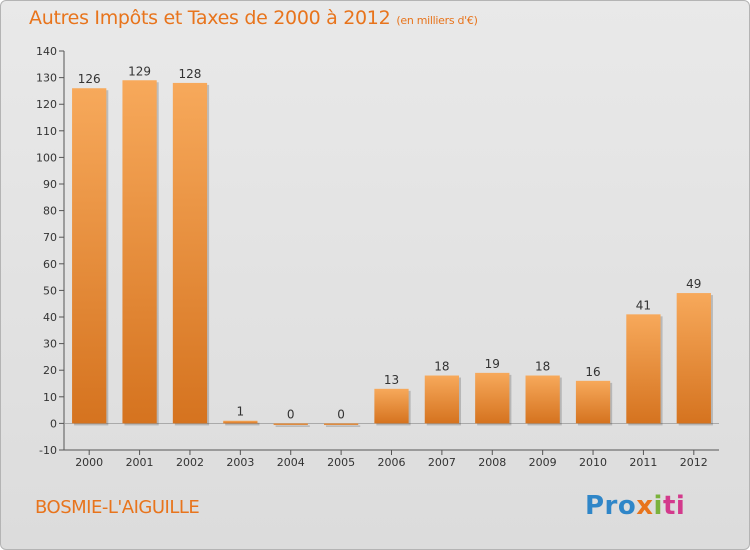 The image size is (750, 550). What do you see at coordinates (693, 284) in the screenshot?
I see `data-label-2012: 49` at bounding box center [693, 284].